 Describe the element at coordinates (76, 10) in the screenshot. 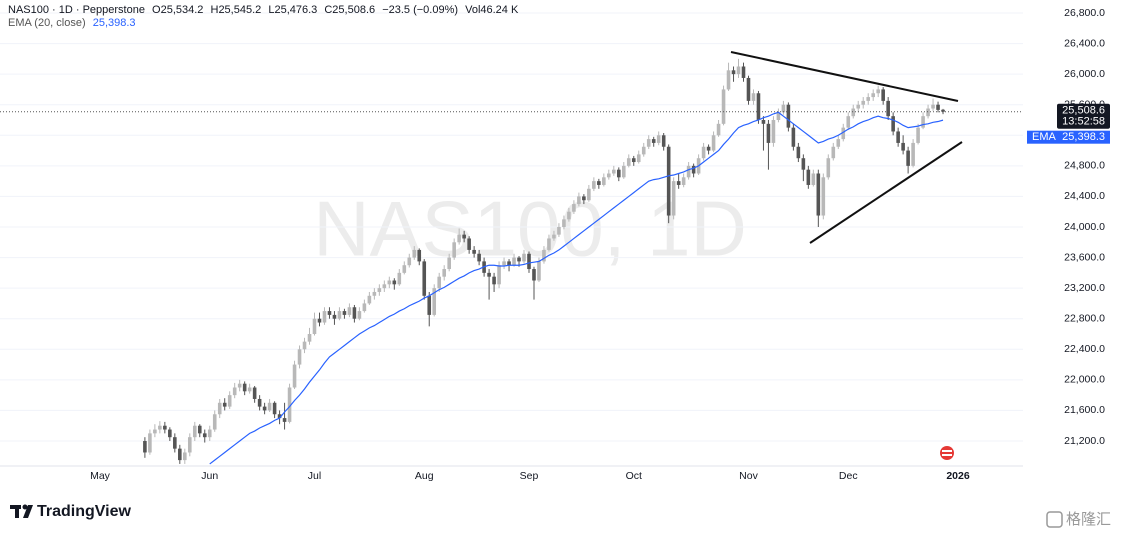

I see `symbol: NAS100 · 1D · Pepperstone` at that location.